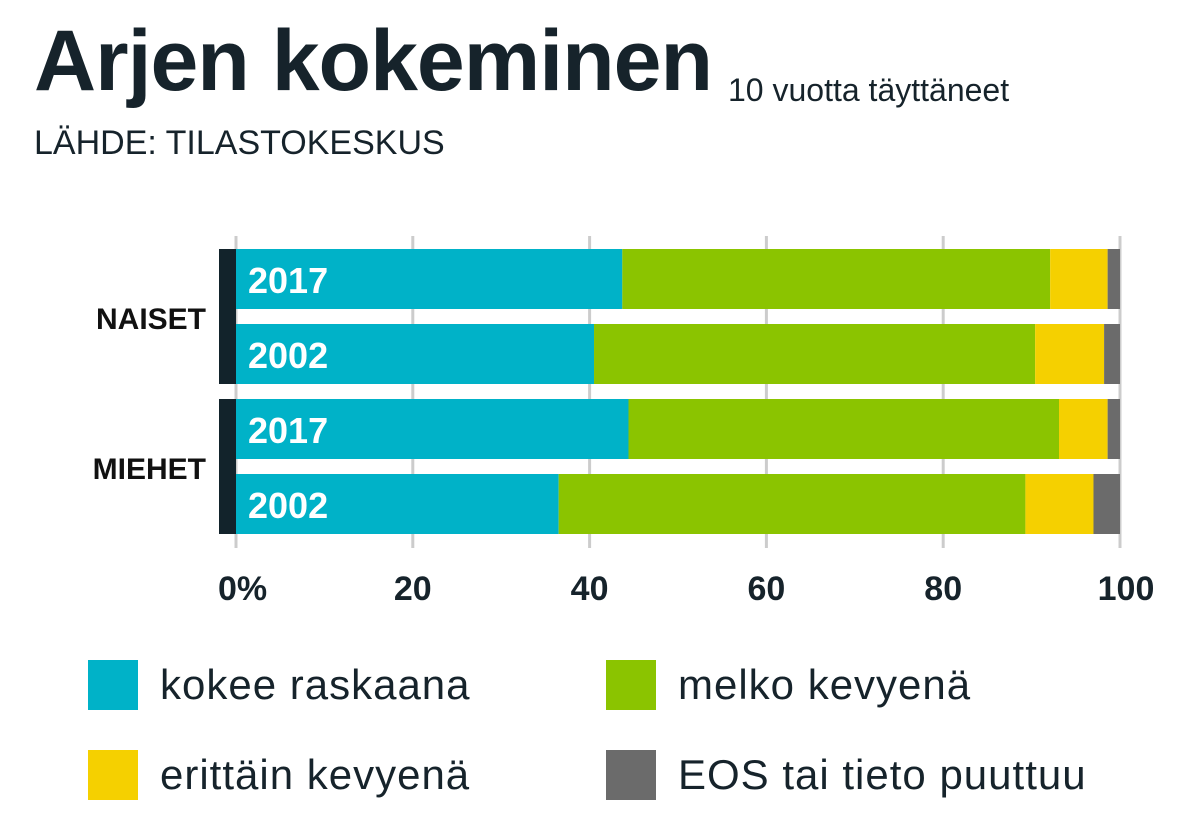 The height and width of the screenshot is (833, 1198). What do you see at coordinates (869, 90) in the screenshot?
I see `chart-subtitle: 10 vuotta täyttäneet` at bounding box center [869, 90].